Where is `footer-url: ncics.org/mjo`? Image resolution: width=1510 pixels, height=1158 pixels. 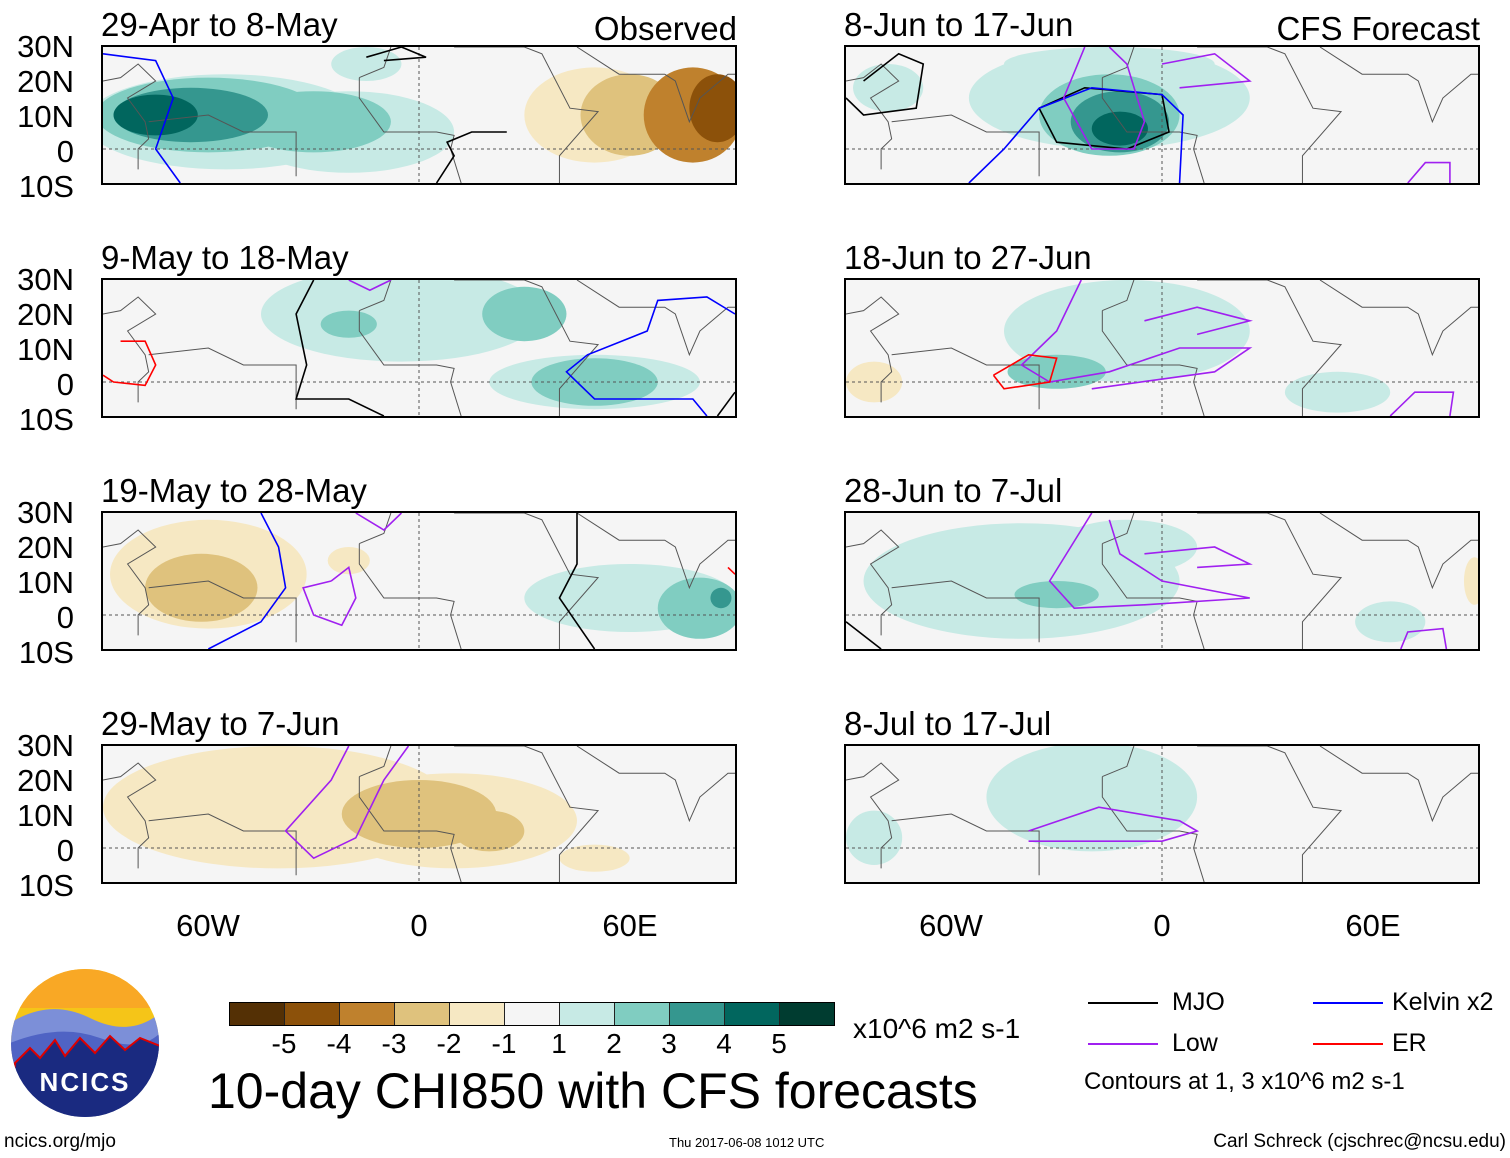
footer-url: ncics.org/mjo is located at coordinates (60, 1141).